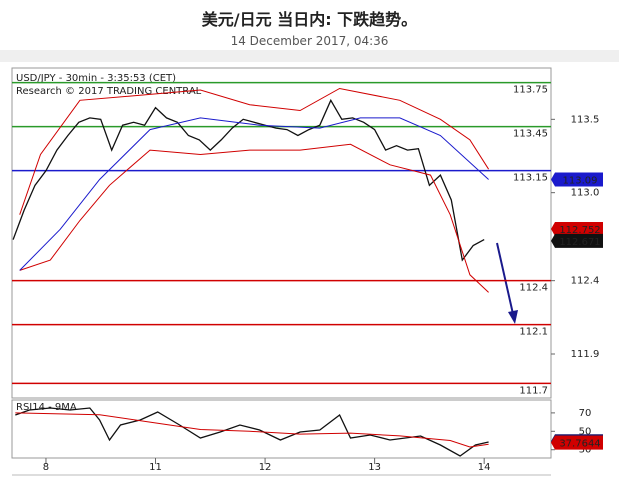 This screenshot has width=619, height=485. What do you see at coordinates (585, 413) in the screenshot?
I see `y-tick-label: 70` at bounding box center [585, 413].